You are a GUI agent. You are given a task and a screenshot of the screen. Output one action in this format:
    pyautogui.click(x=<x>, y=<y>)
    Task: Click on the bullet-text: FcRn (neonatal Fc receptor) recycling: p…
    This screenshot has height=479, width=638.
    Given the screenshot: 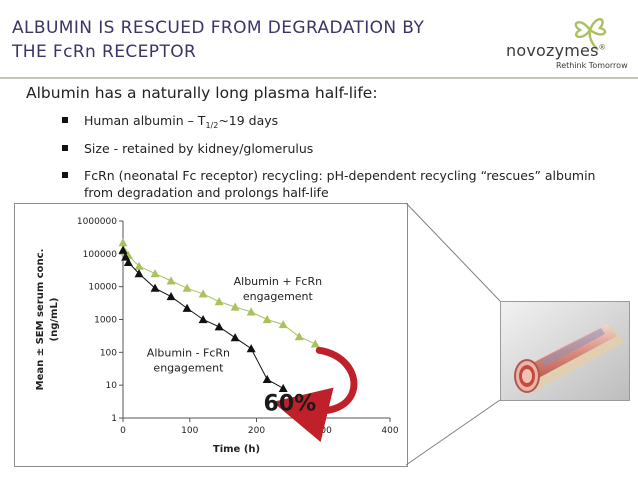 What is the action you would take?
    pyautogui.click(x=340, y=184)
    